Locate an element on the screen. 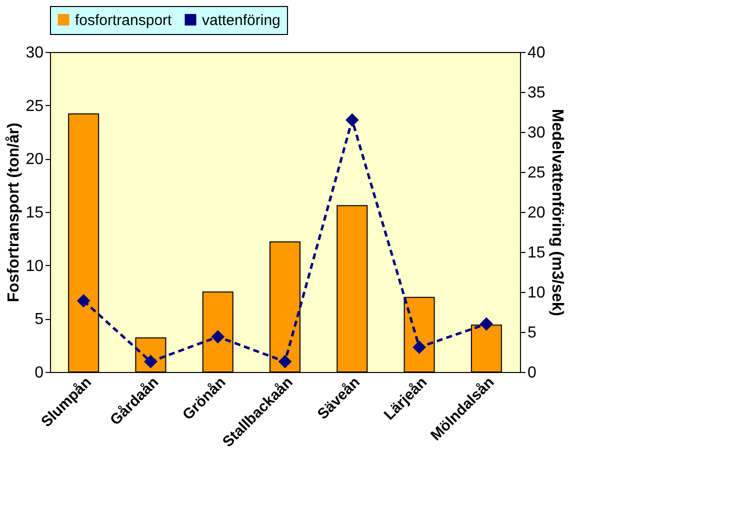  y2-tick-label: 30 is located at coordinates (537, 133).